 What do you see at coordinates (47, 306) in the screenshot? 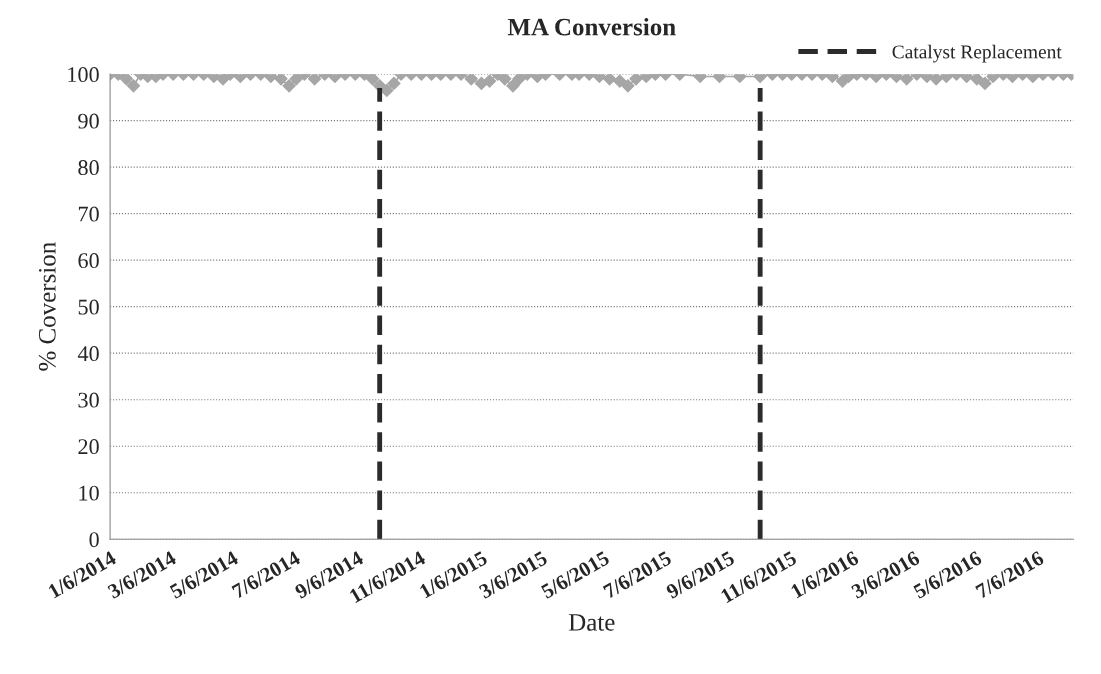
I see `y-axis-title: % Coversion` at bounding box center [47, 306].